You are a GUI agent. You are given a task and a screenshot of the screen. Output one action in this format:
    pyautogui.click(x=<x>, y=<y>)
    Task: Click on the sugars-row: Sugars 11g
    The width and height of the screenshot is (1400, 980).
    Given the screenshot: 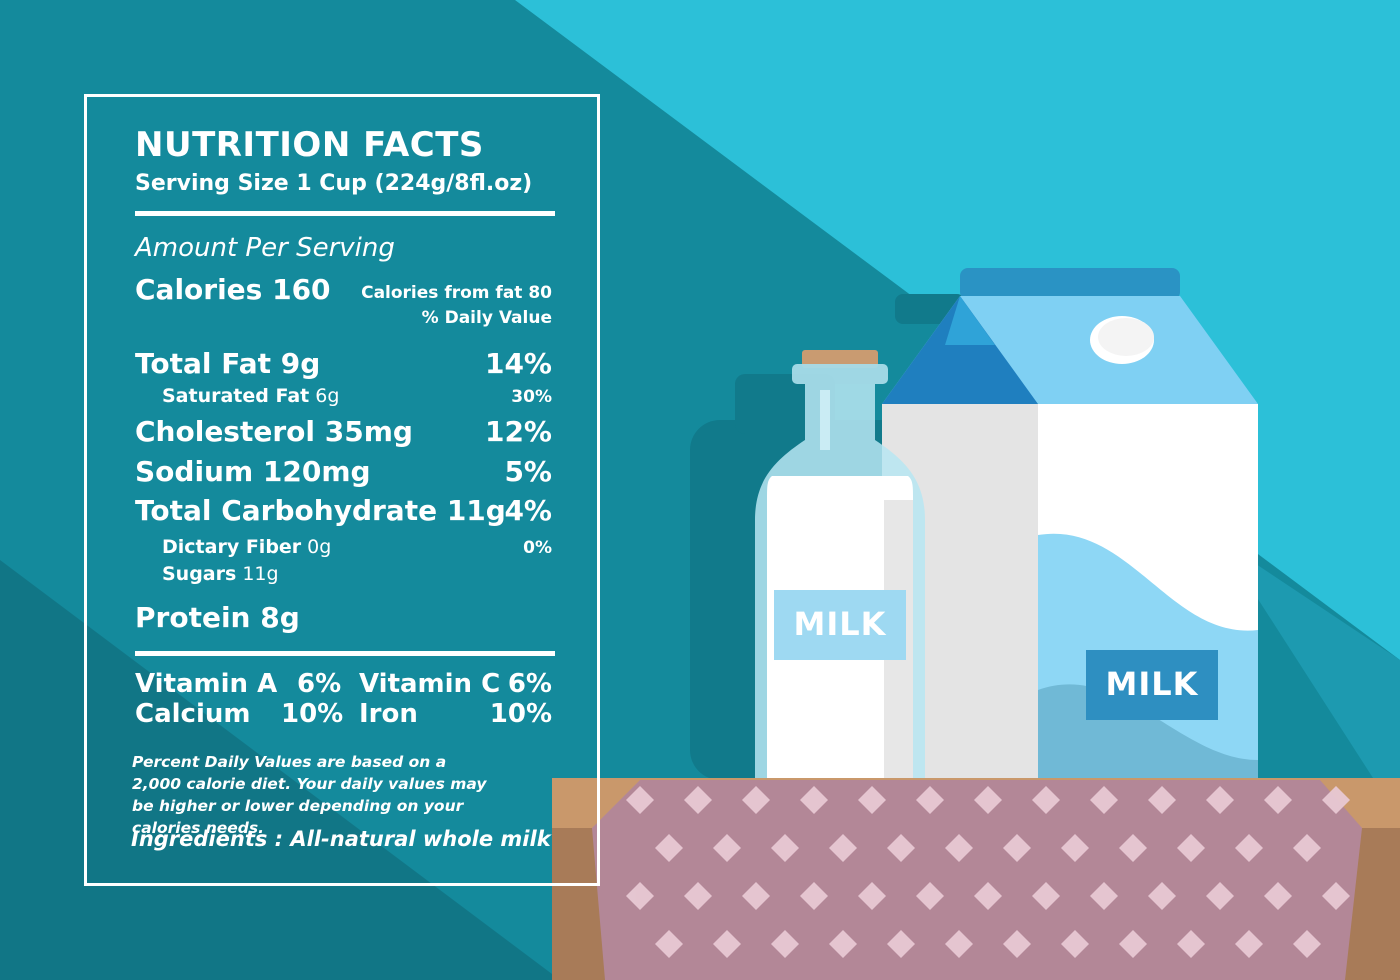 What is the action you would take?
    pyautogui.click(x=220, y=574)
    